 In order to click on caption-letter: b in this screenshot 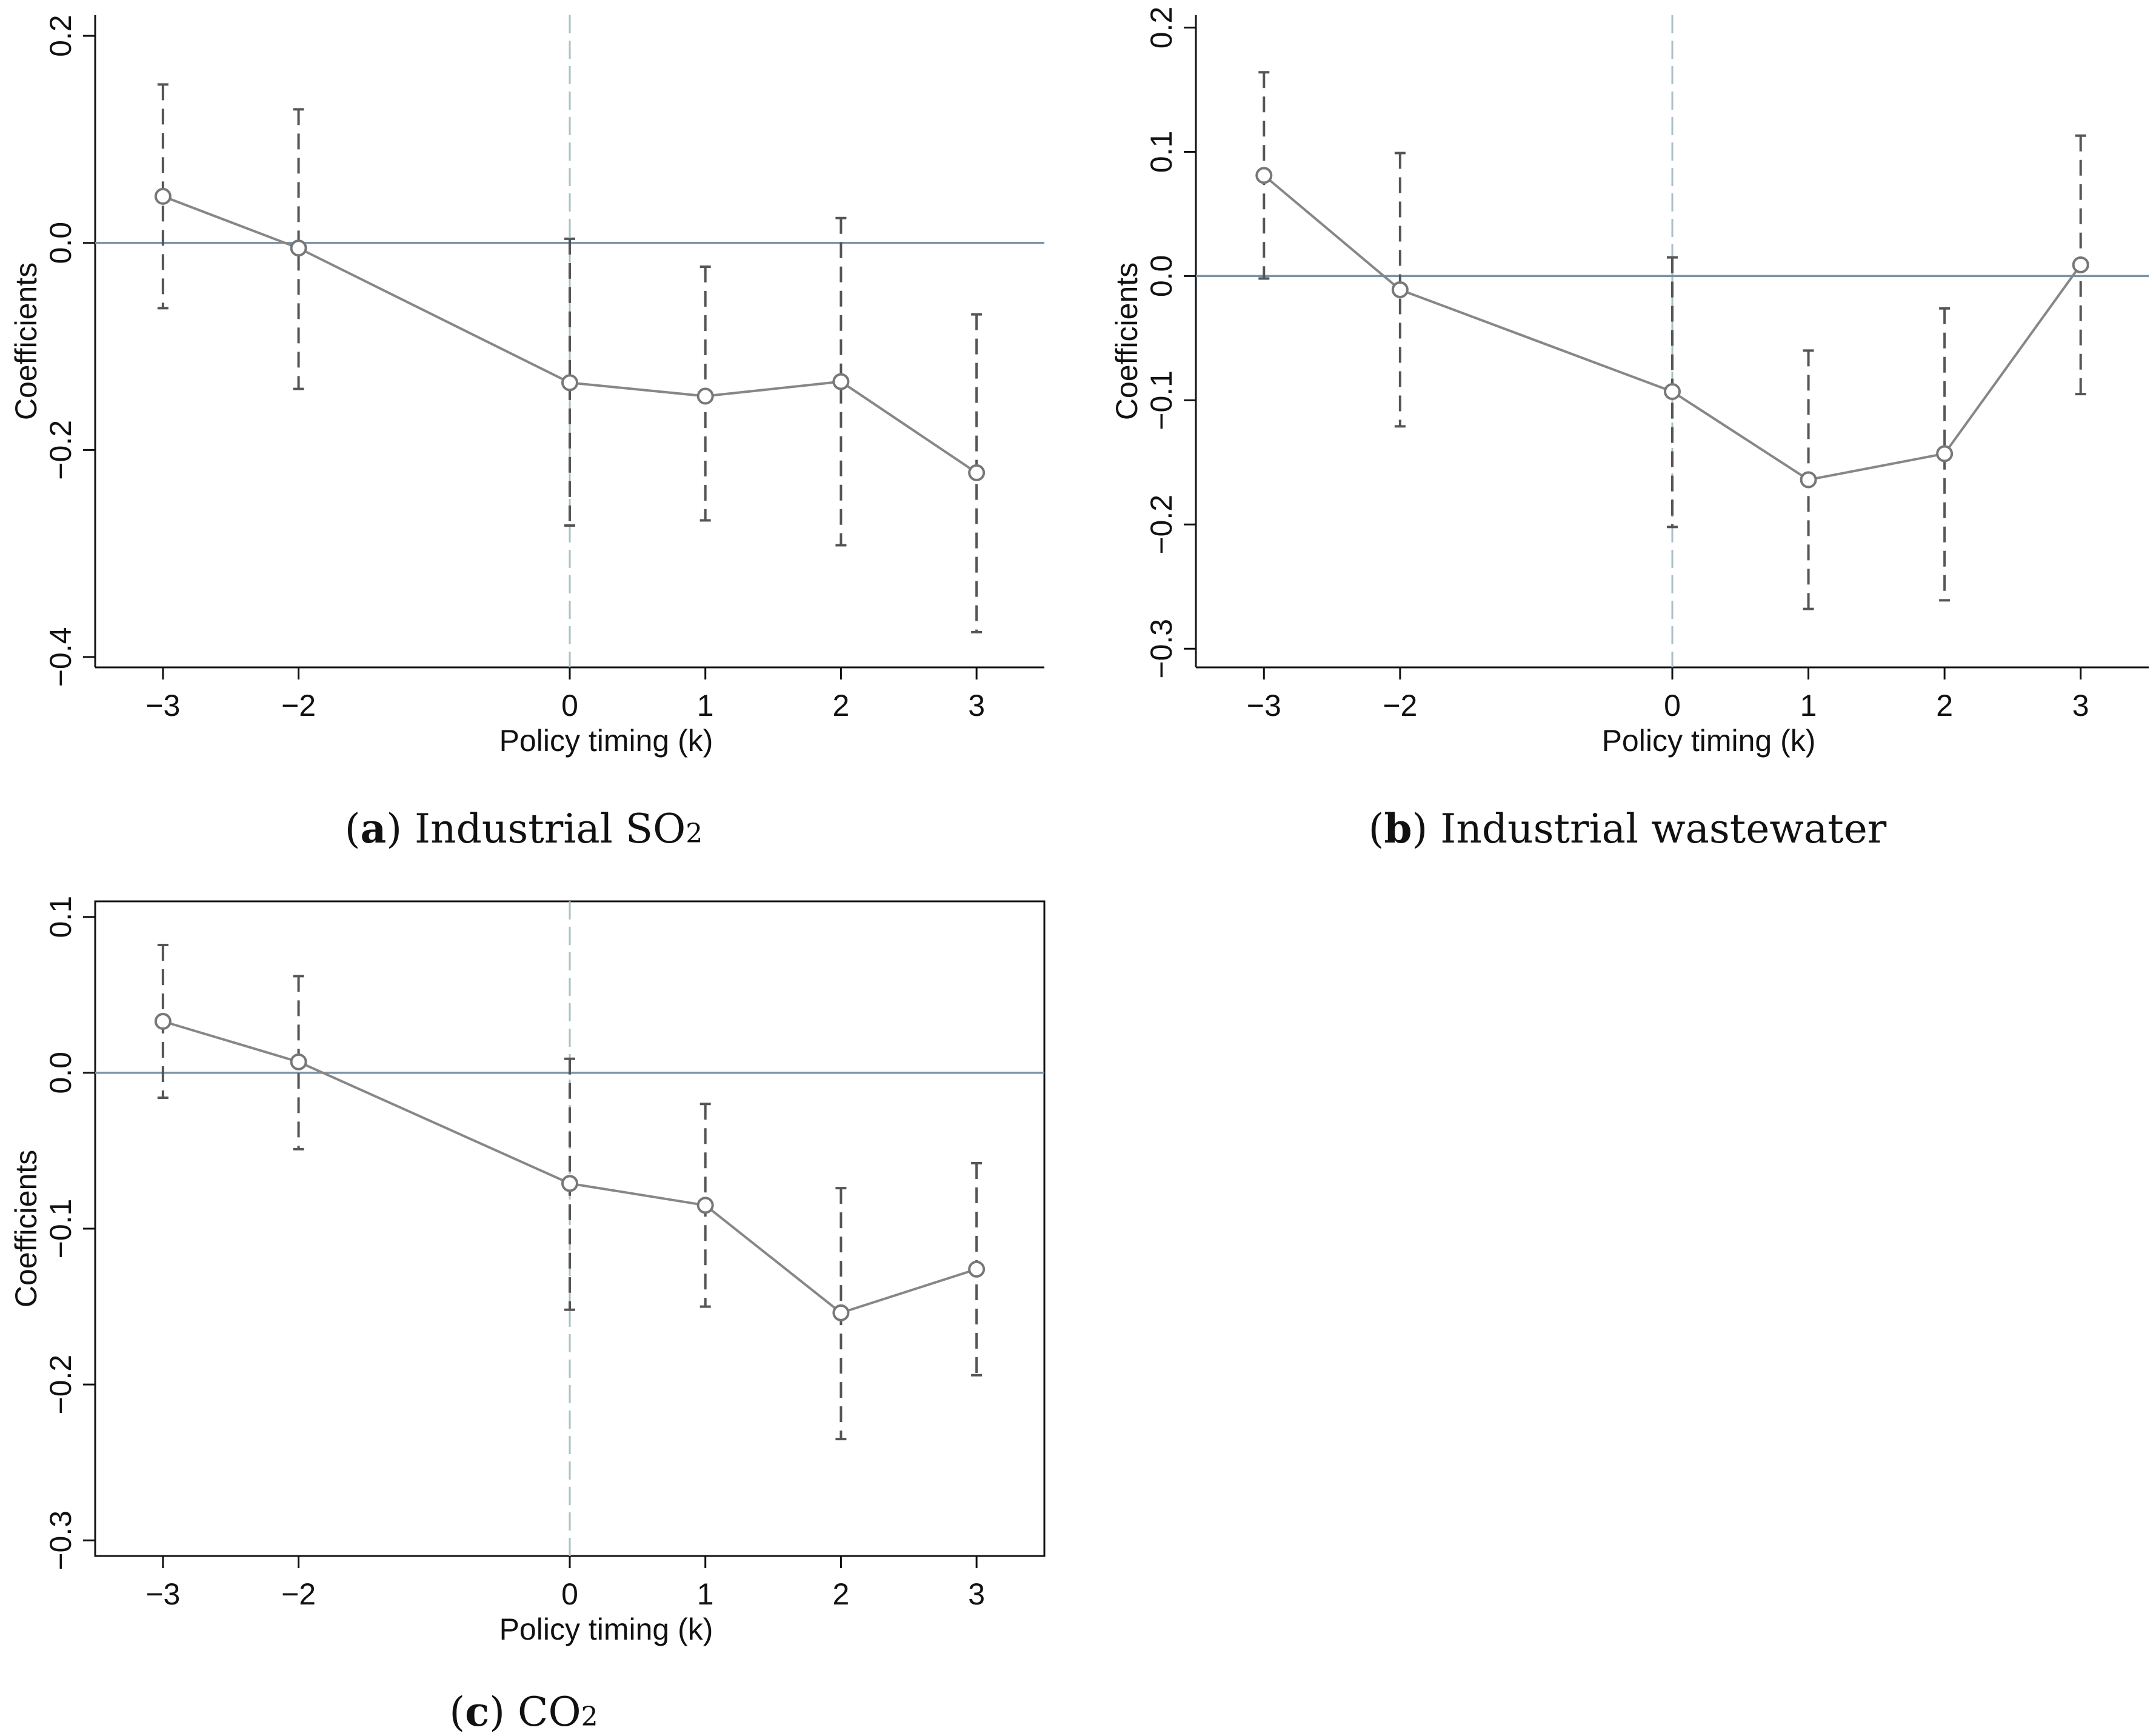, I will do `click(1398, 828)`.